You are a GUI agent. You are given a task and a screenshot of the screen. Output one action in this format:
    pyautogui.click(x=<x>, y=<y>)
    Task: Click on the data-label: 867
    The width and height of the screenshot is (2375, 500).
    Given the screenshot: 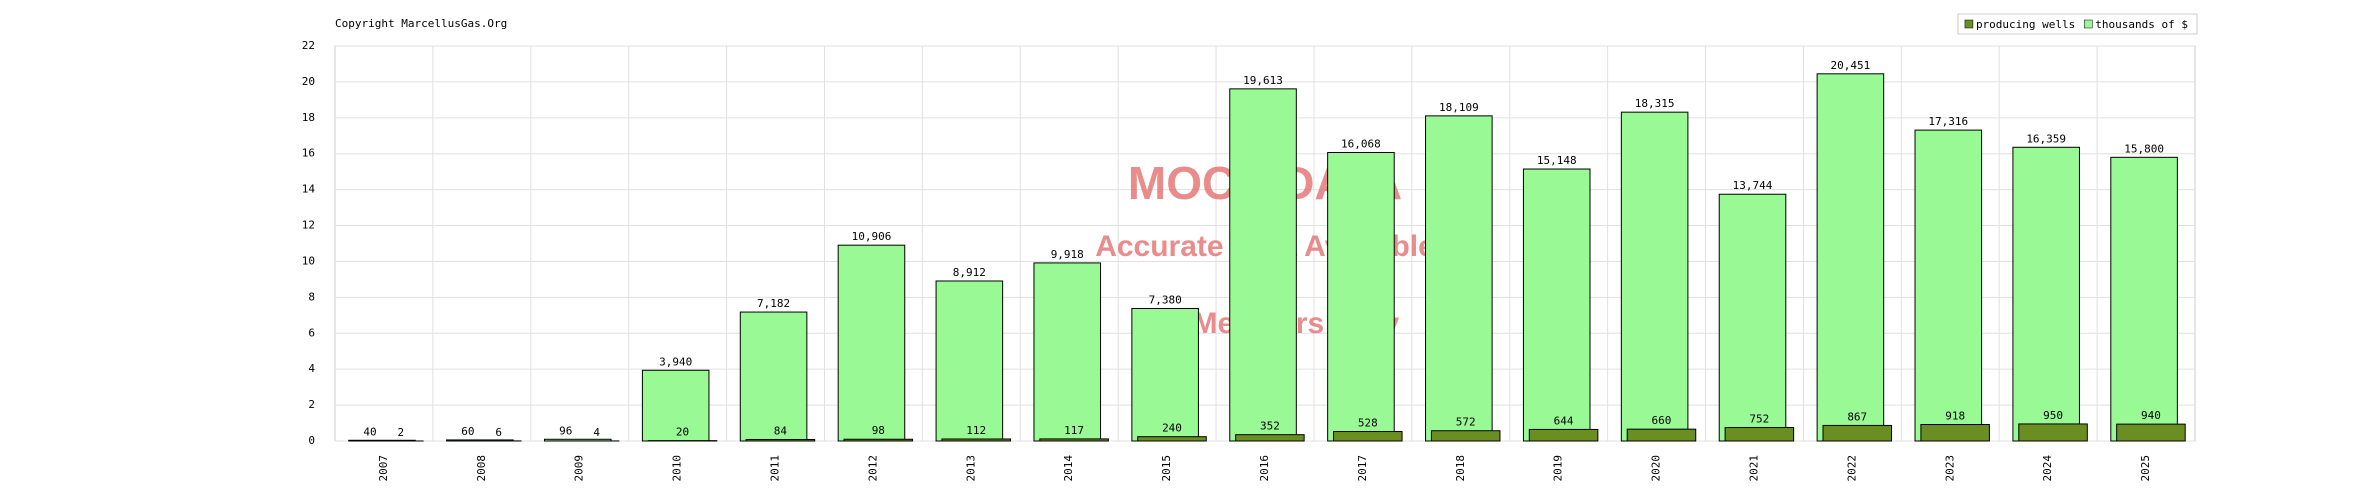 What is the action you would take?
    pyautogui.click(x=1857, y=416)
    